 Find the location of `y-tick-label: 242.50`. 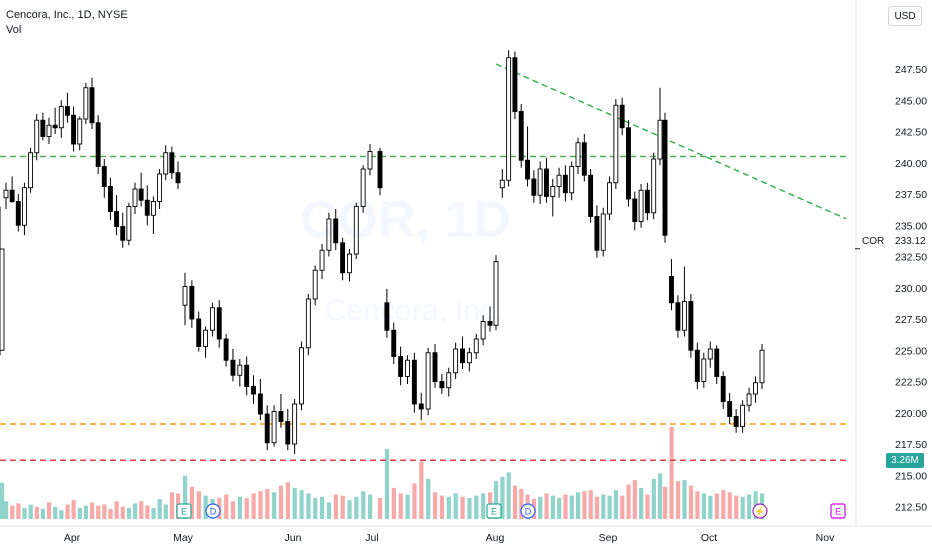

y-tick-label: 242.50 is located at coordinates (911, 133).